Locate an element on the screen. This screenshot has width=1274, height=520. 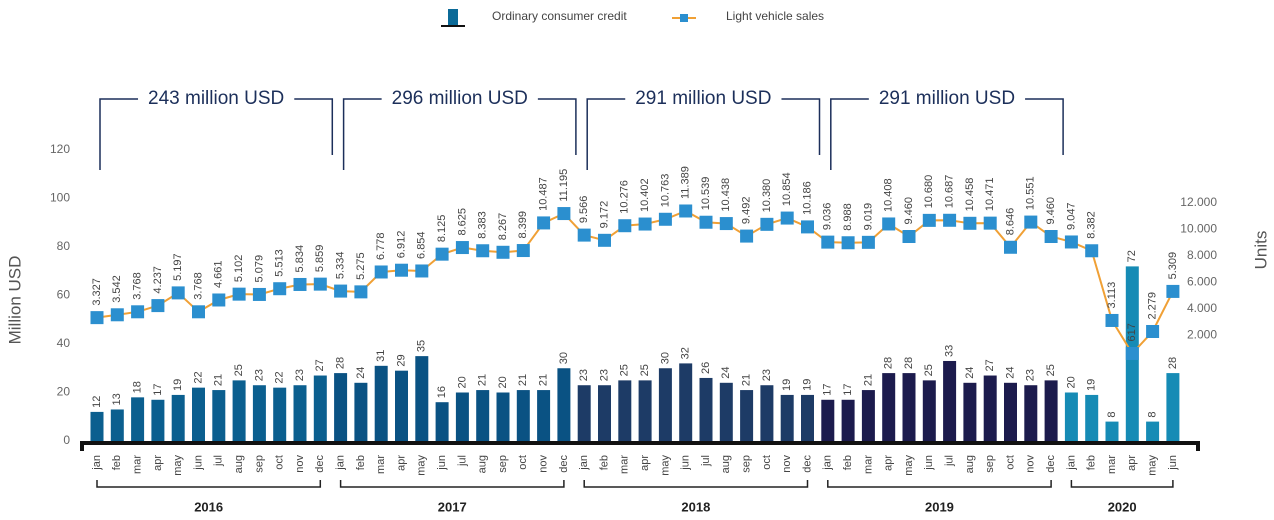
bar-value-label: 8 is located at coordinates (1112, 414).